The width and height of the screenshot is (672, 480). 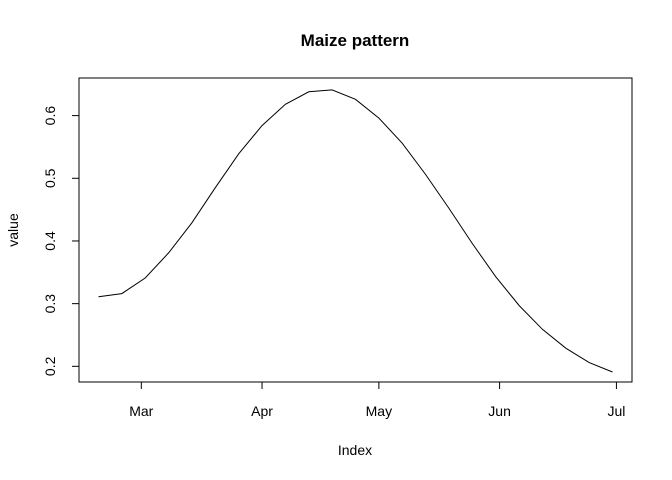 What do you see at coordinates (61, 241) in the screenshot?
I see `y-axis: 0.2 0.3 0.4 0.5 0.6` at bounding box center [61, 241].